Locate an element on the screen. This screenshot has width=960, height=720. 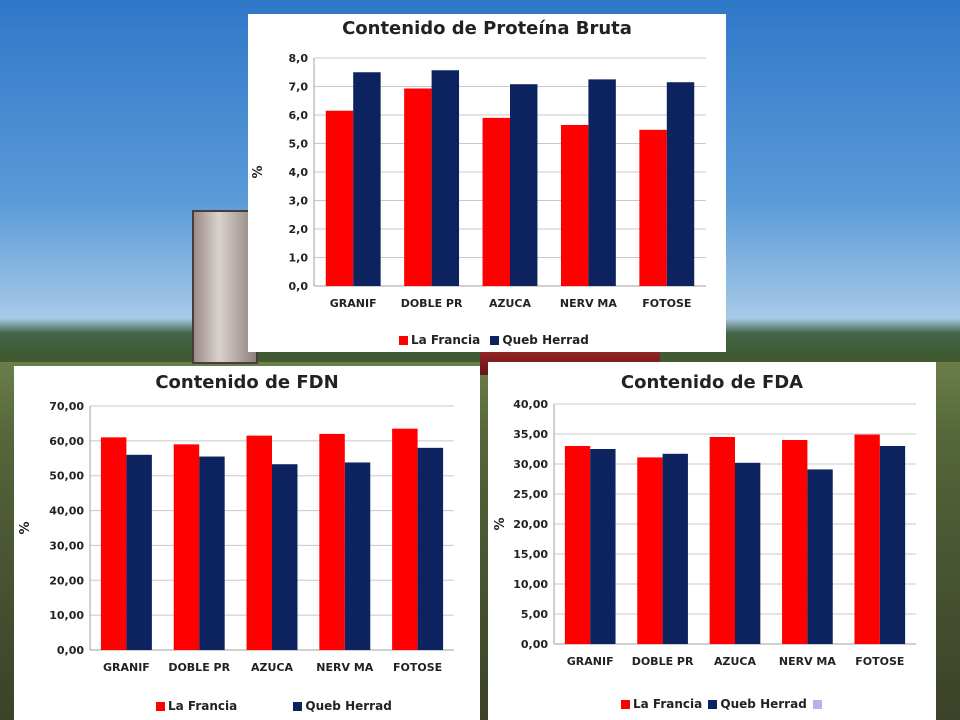
y-tick-label: 25,00 is located at coordinates (530, 494).